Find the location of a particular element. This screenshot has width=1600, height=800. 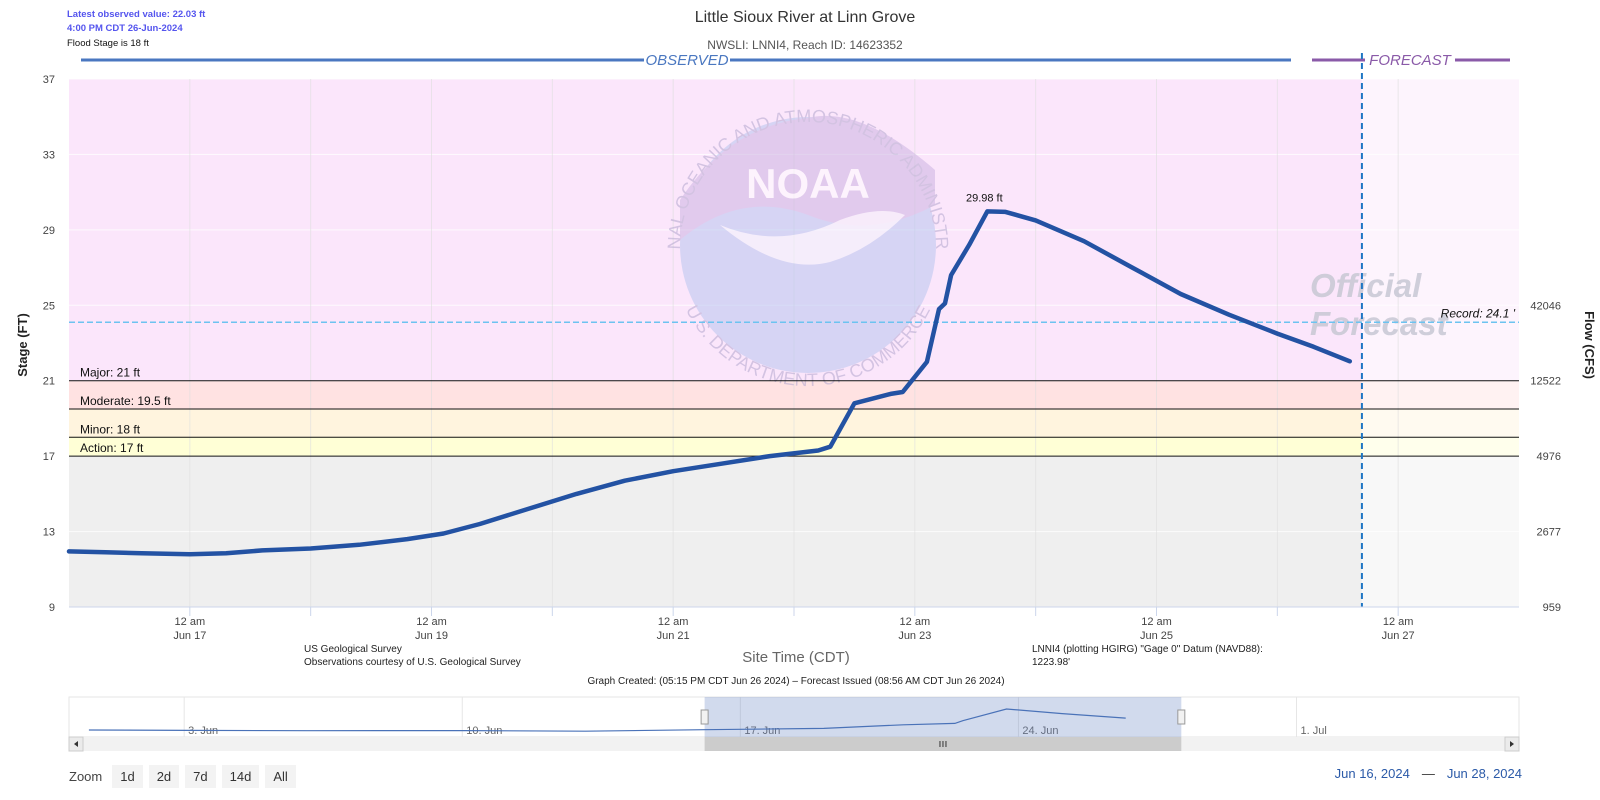

moderate-threshold-label: Moderate: 19.5 ft is located at coordinates (125, 401).